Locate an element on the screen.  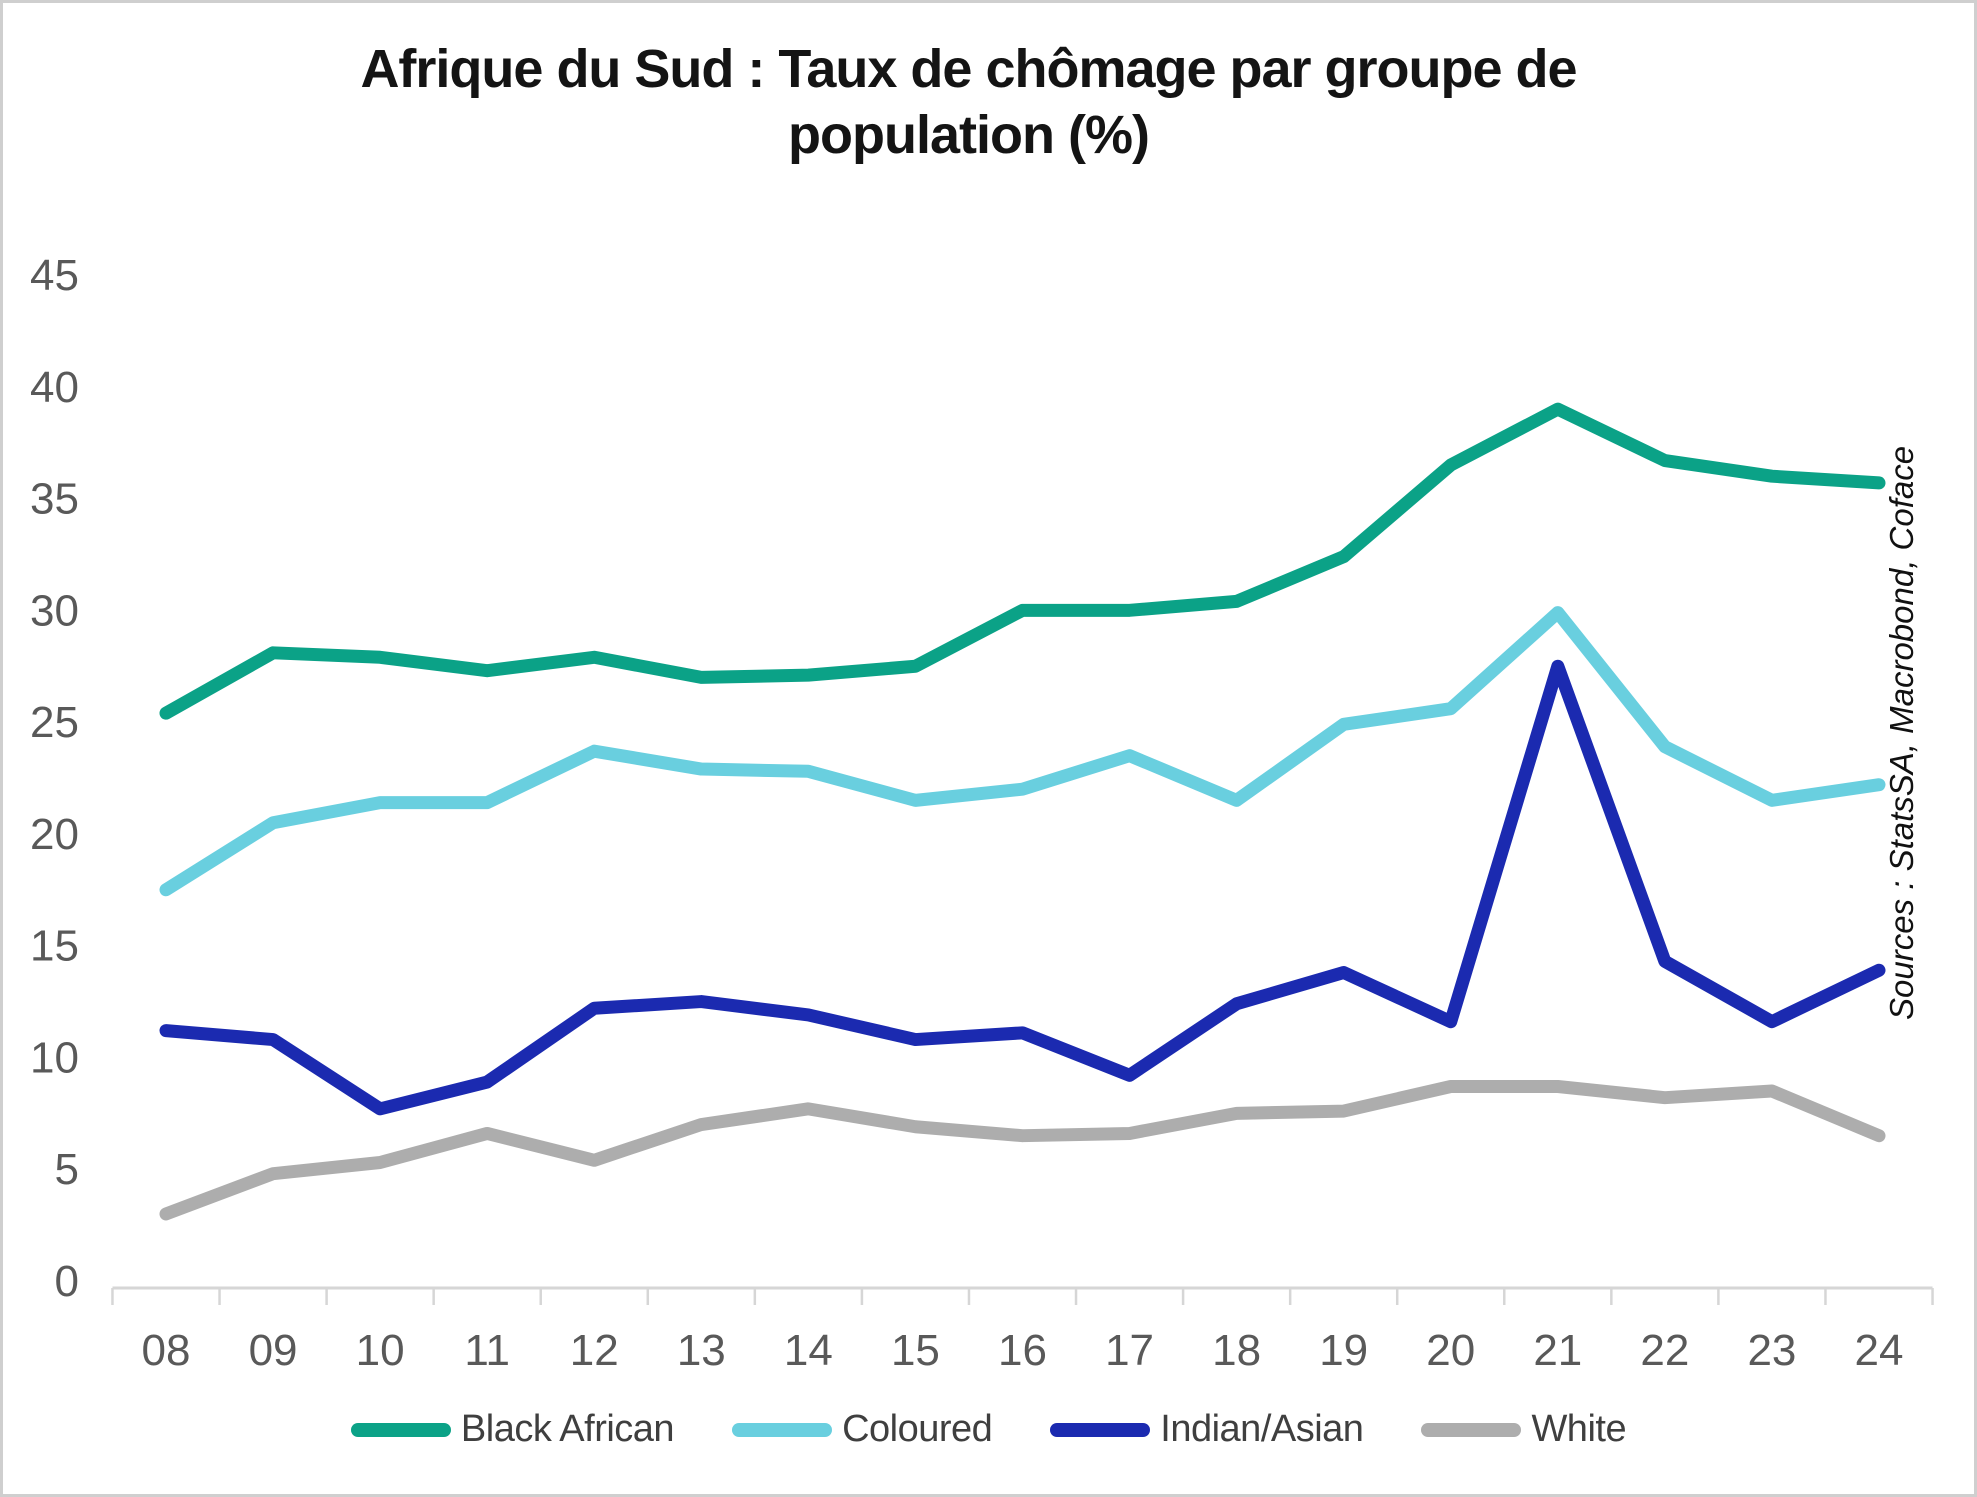
x-tick-label: 11 is located at coordinates (487, 1350).